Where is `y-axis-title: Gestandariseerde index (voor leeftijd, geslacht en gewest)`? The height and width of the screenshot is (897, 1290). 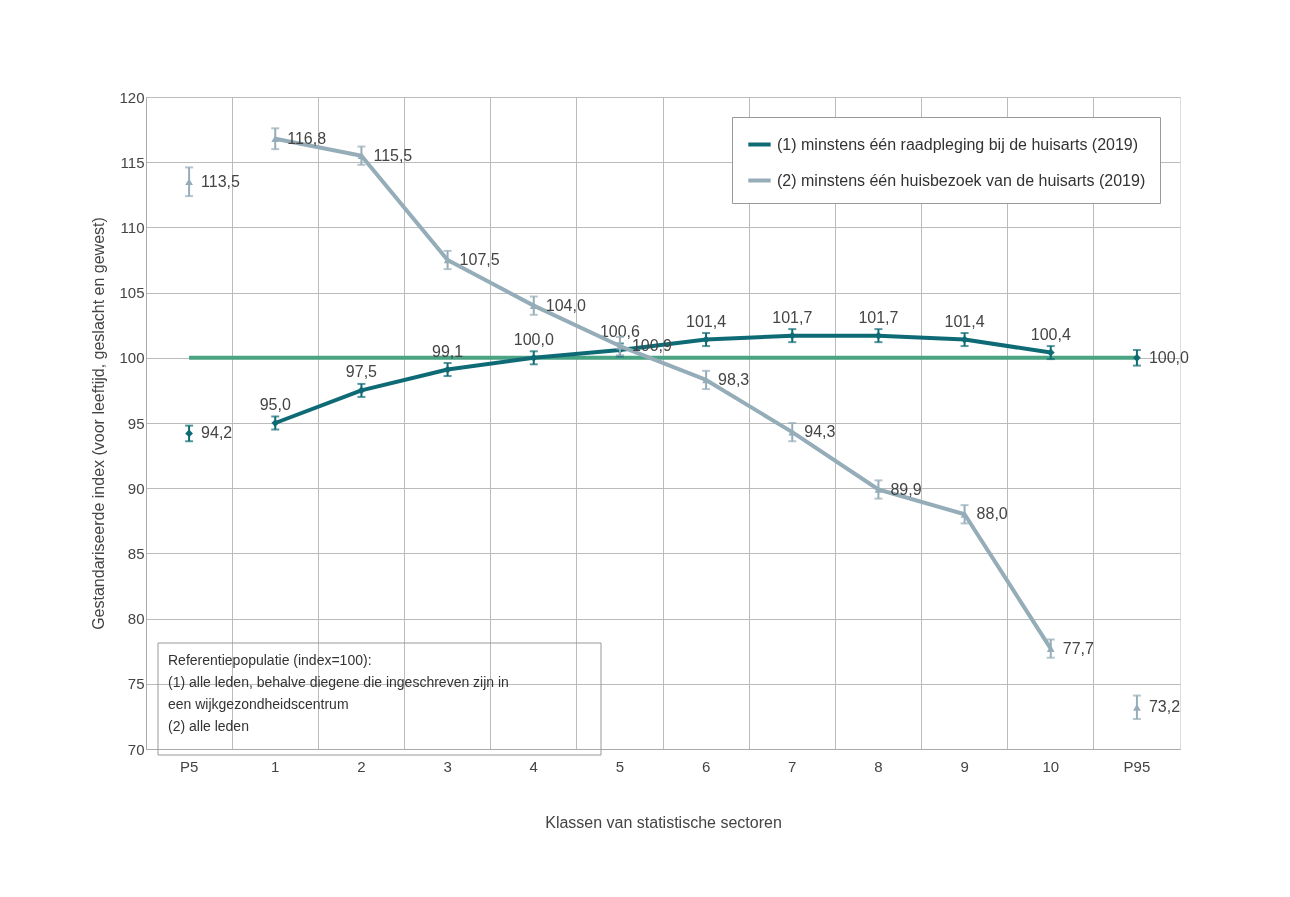
y-axis-title: Gestandariseerde index (voor leeftijd, geslacht en gewest) is located at coordinates (99, 423).